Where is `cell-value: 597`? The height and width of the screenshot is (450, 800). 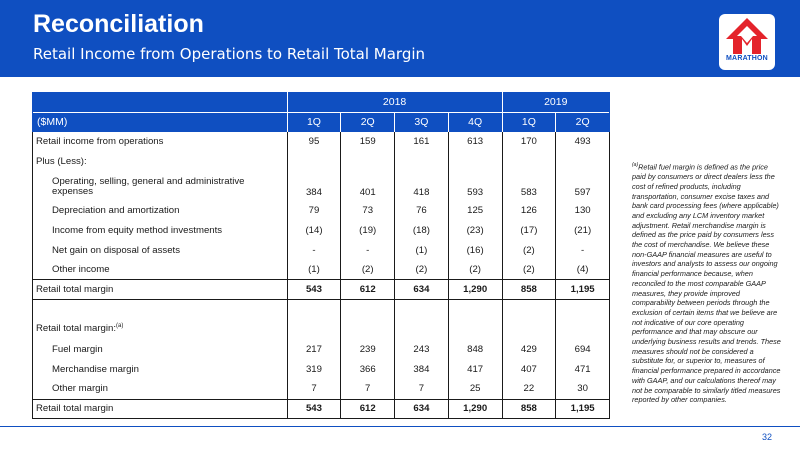 cell-value: 597 is located at coordinates (582, 186).